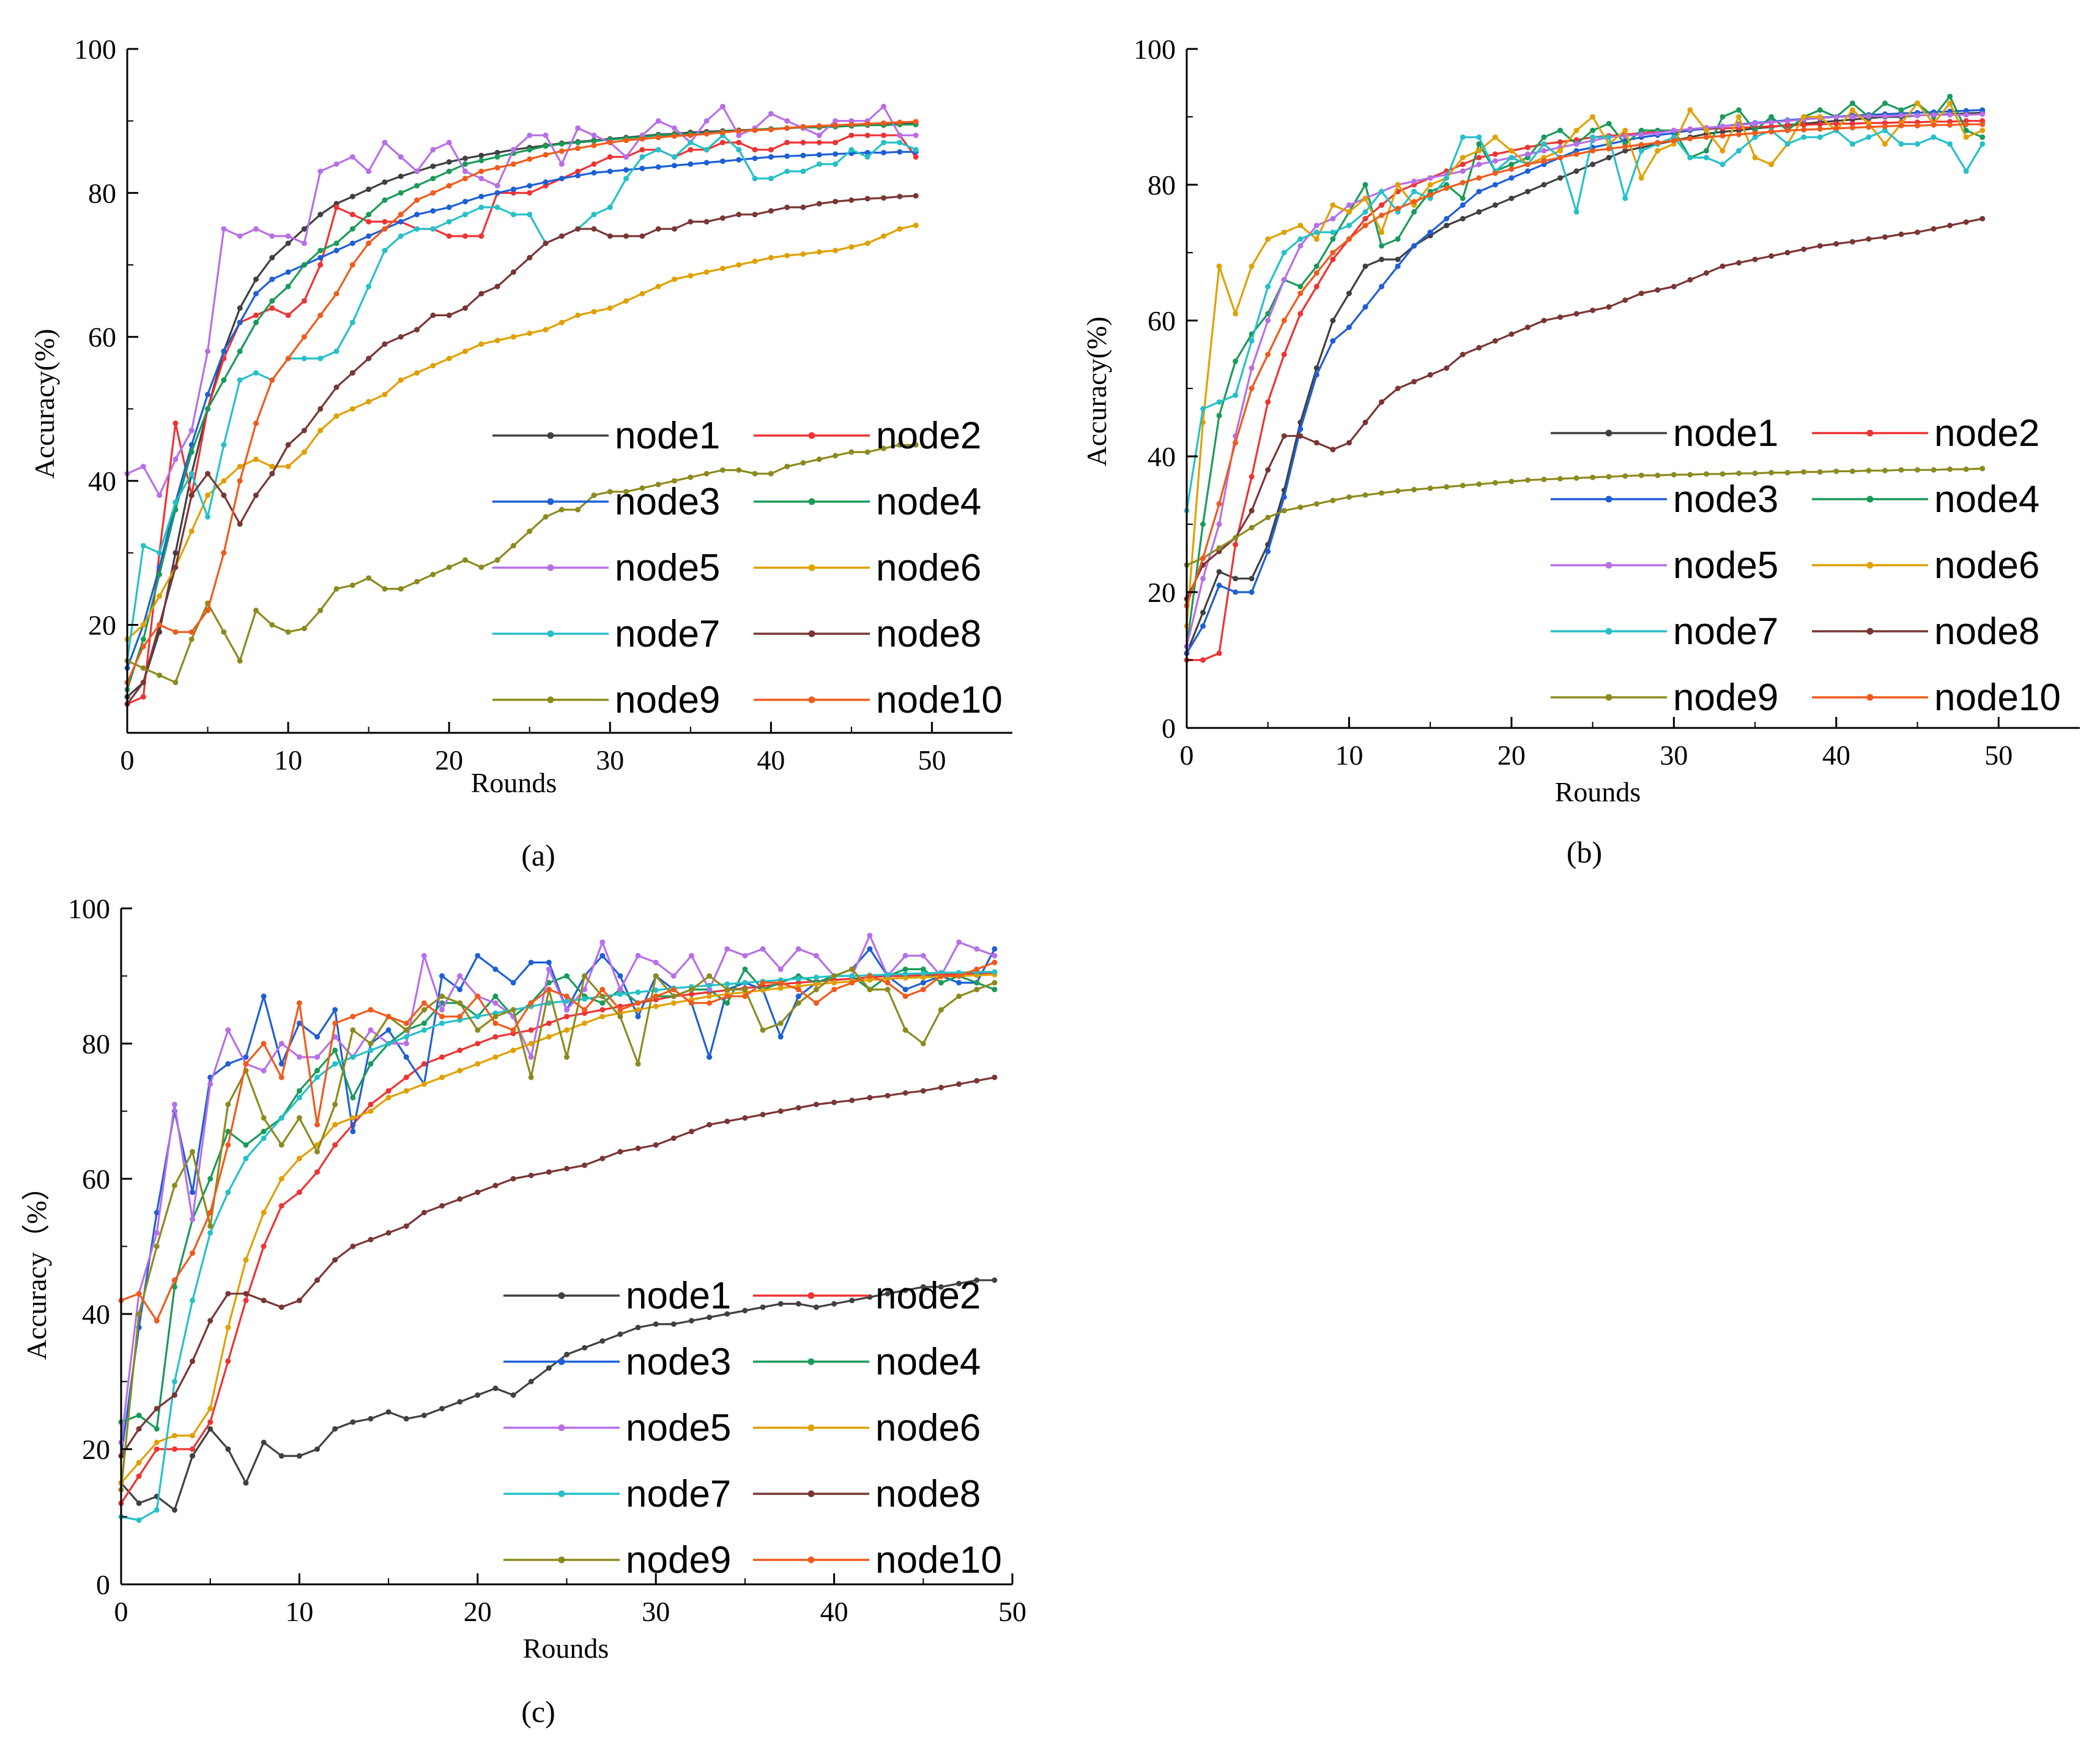 The image size is (2100, 1744). What do you see at coordinates (288, 760) in the screenshot?
I see `x-tick-label: 10` at bounding box center [288, 760].